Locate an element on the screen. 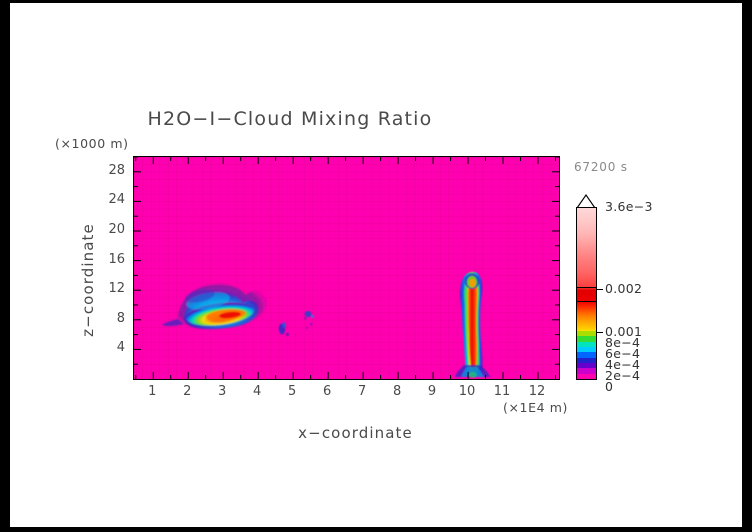 The width and height of the screenshot is (752, 532). x-axis-unit-label: (×1E4 m) is located at coordinates (535, 407).